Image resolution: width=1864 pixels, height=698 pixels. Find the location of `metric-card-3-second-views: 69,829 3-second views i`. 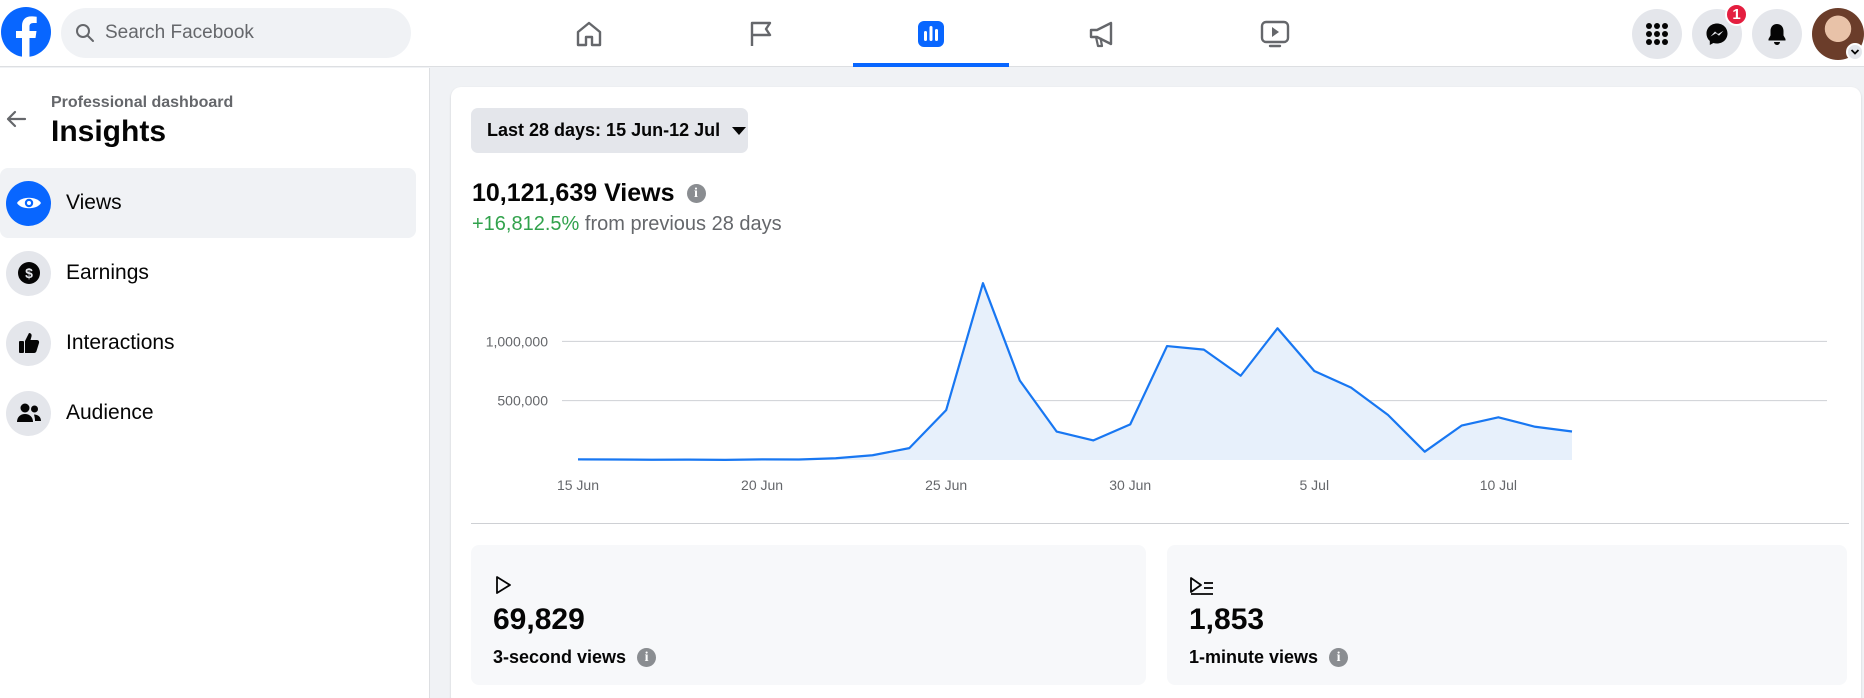

metric-card-3-second-views: 69,829 3-second views i is located at coordinates (808, 615).